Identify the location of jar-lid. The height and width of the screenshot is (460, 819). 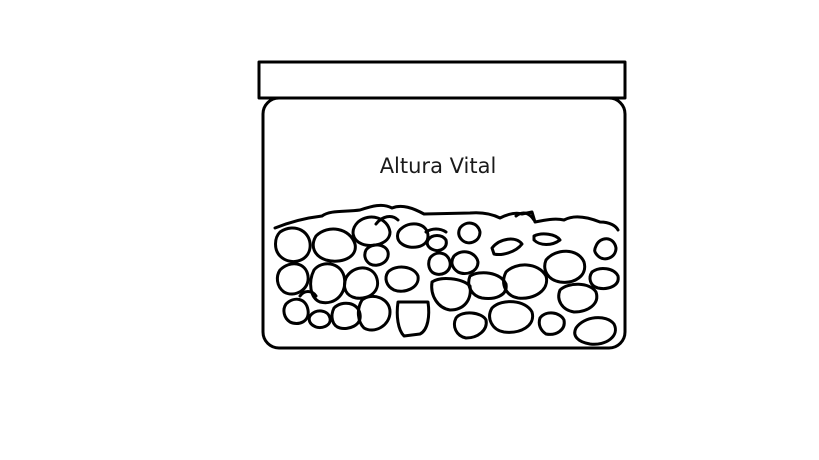
(442, 80).